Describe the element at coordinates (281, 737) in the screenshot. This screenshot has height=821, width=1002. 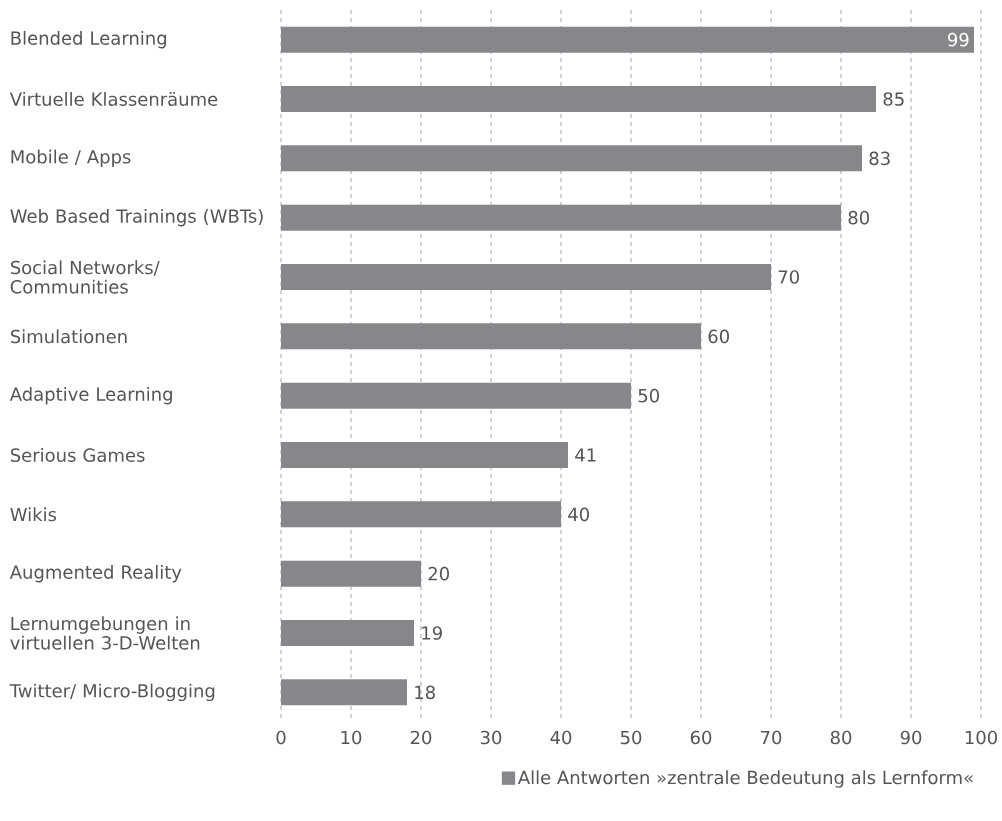
I see `x-tick-label: 0` at that location.